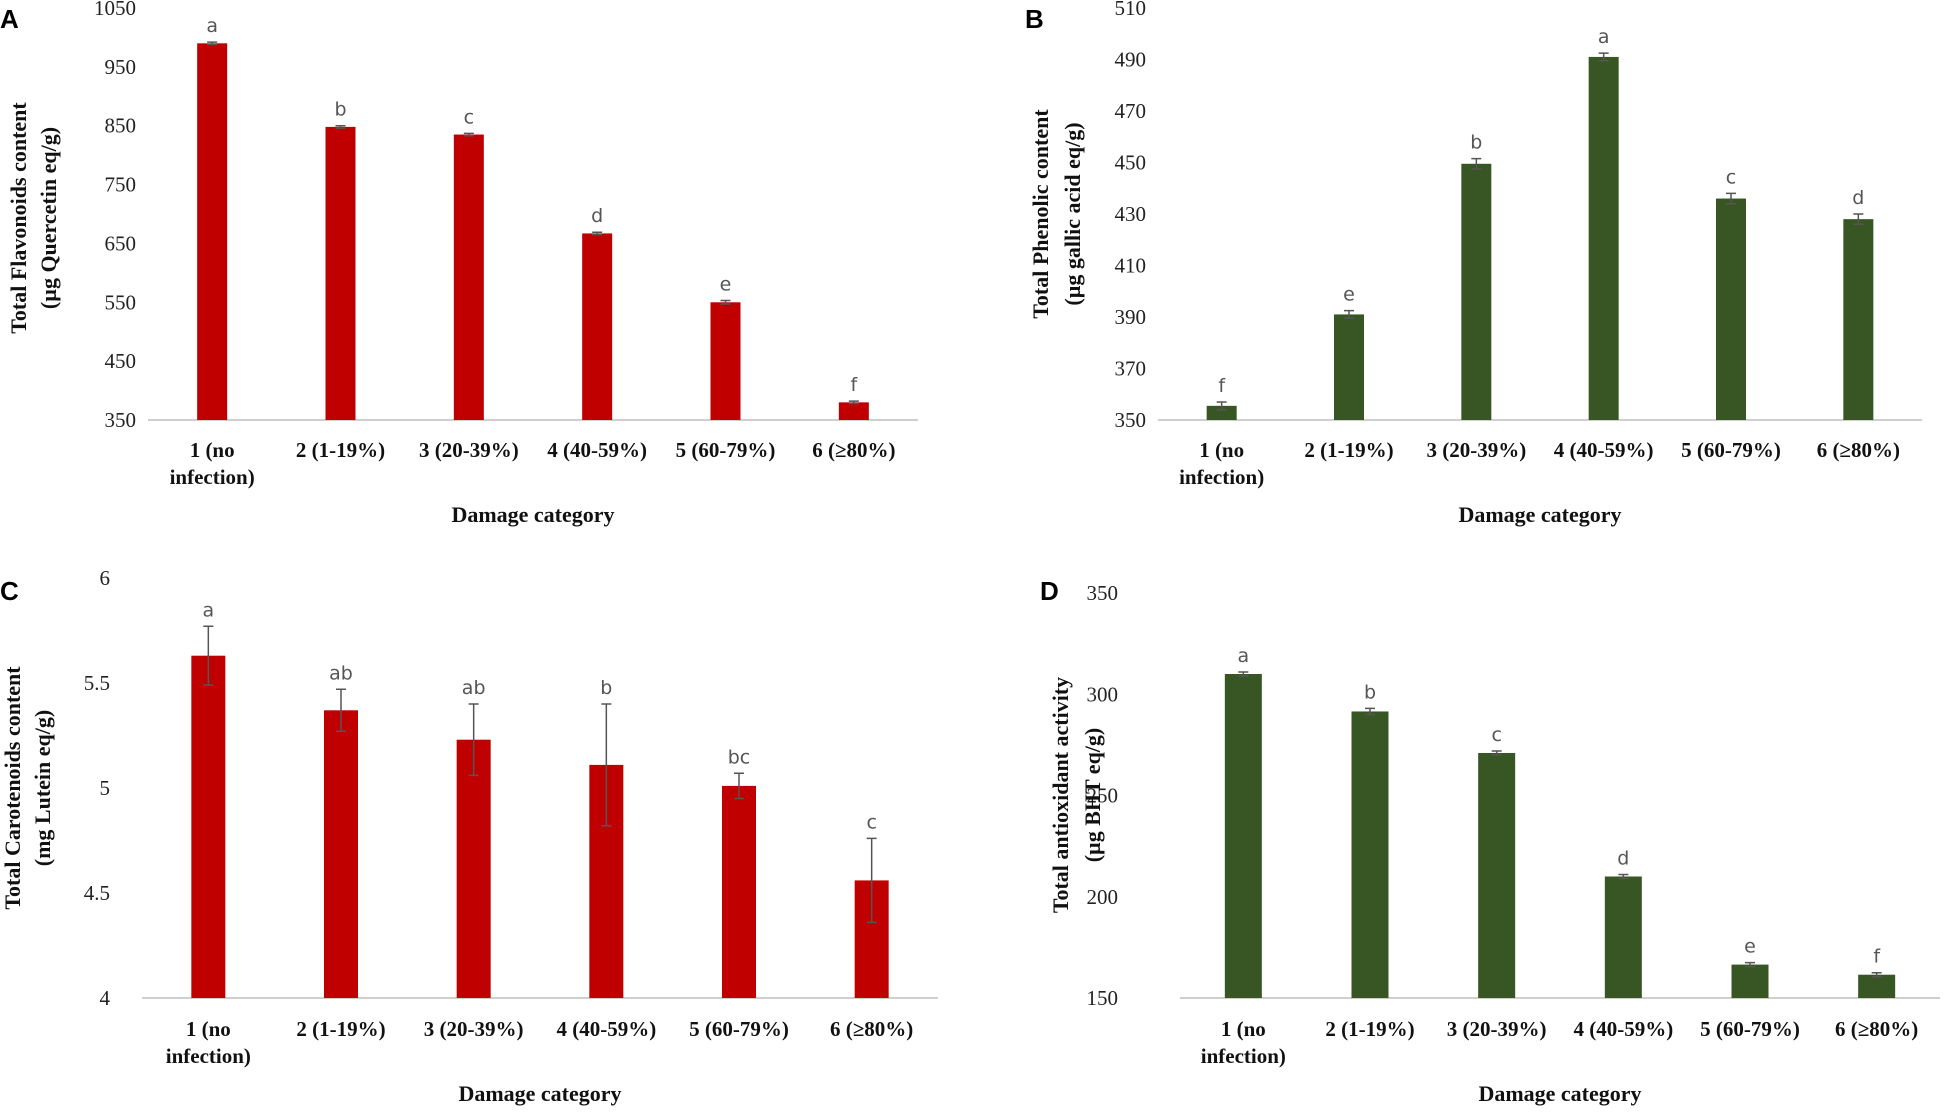  What do you see at coordinates (97, 893) in the screenshot?
I see `panel-c-y-tick-label: 4.5` at bounding box center [97, 893].